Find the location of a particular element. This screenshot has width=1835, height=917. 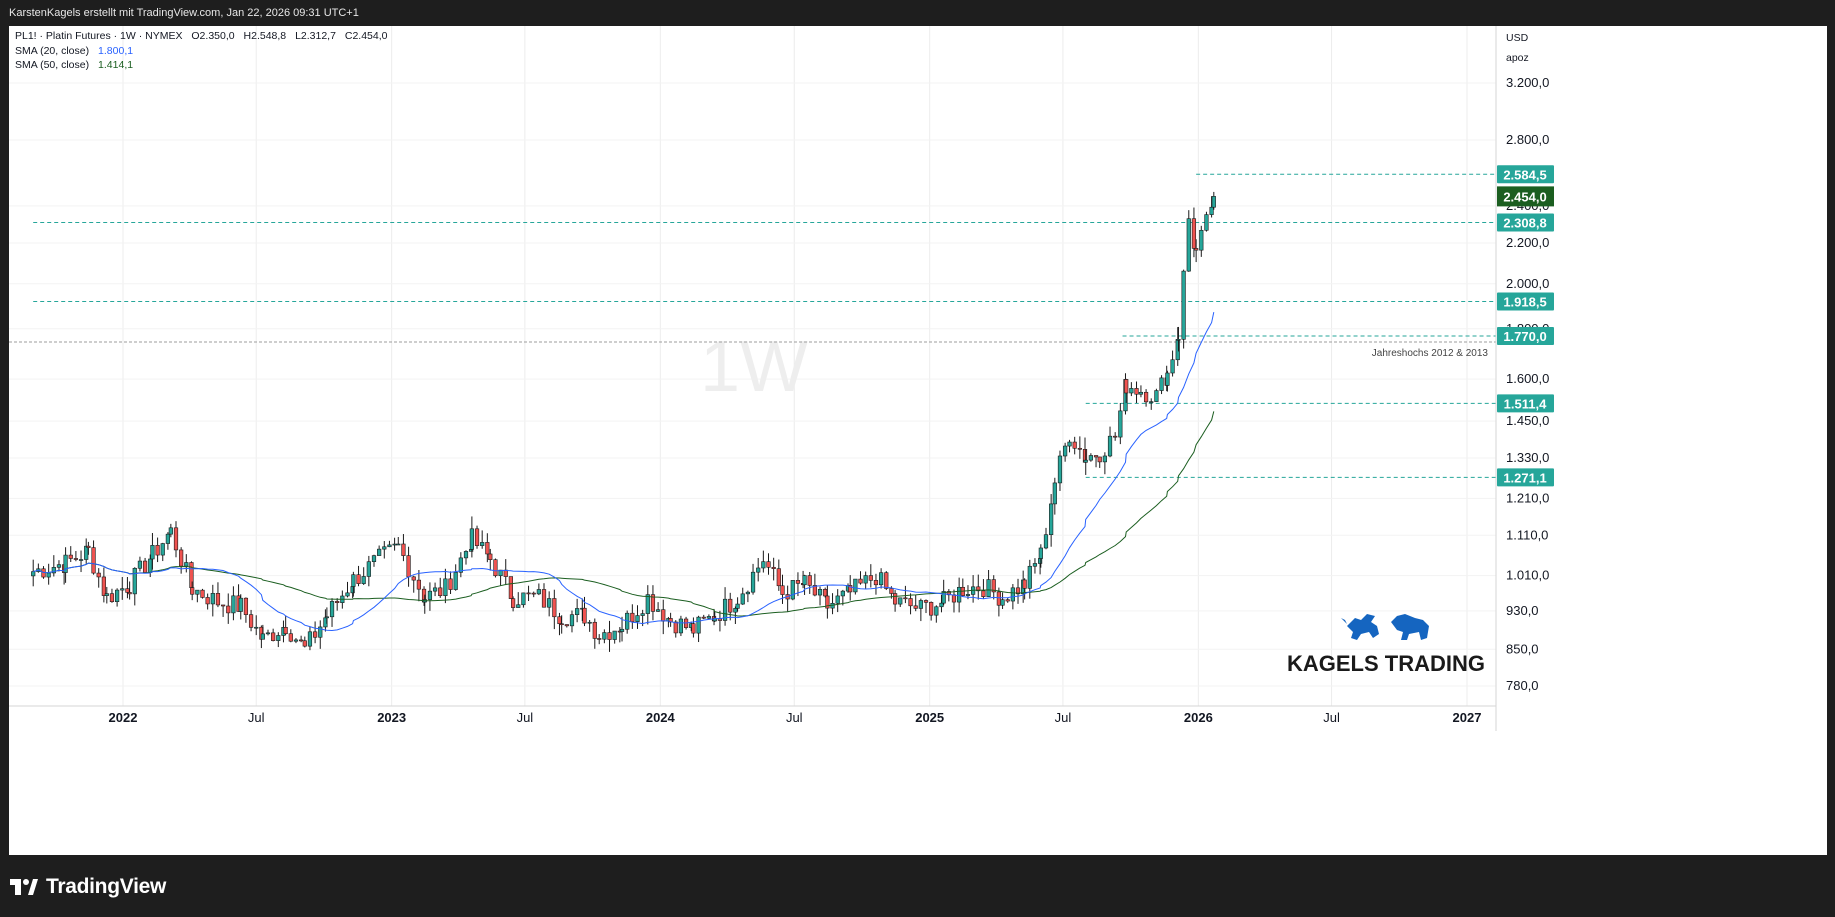

tradingview-logo: TradingView is located at coordinates (88, 887).